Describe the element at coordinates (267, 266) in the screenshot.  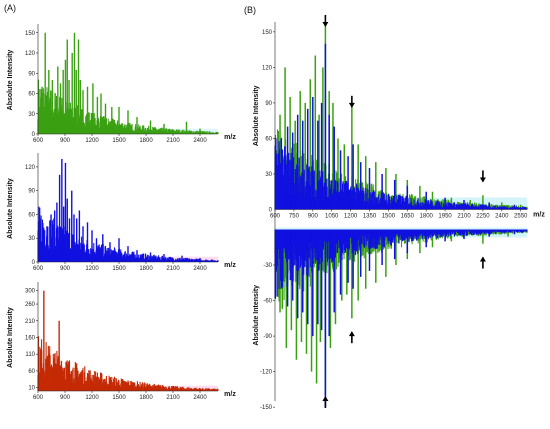
I see `y-tick-label: -30` at that location.